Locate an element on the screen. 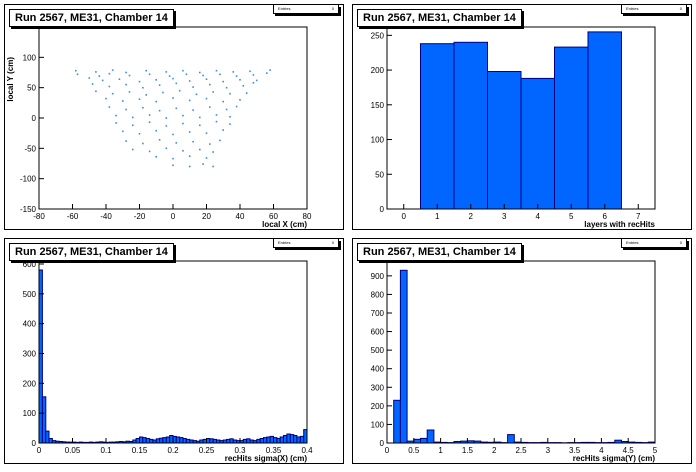  x-tick-label: 5 is located at coordinates (571, 216).